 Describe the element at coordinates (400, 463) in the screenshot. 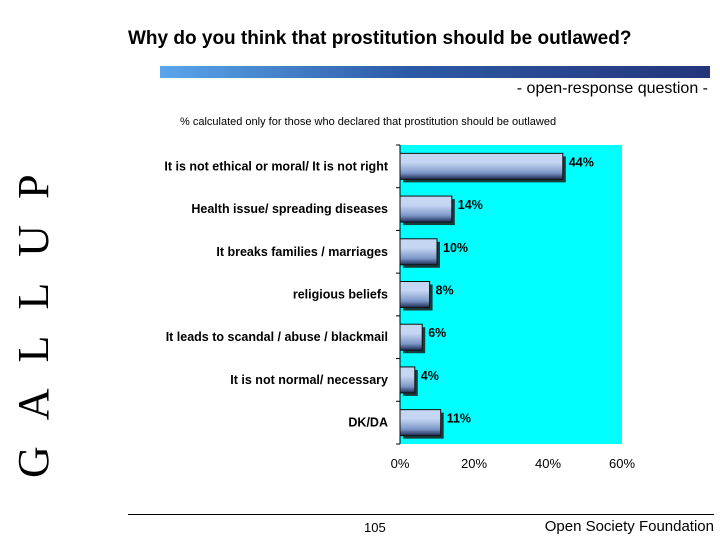

I see `x-tick-label: 0%` at that location.